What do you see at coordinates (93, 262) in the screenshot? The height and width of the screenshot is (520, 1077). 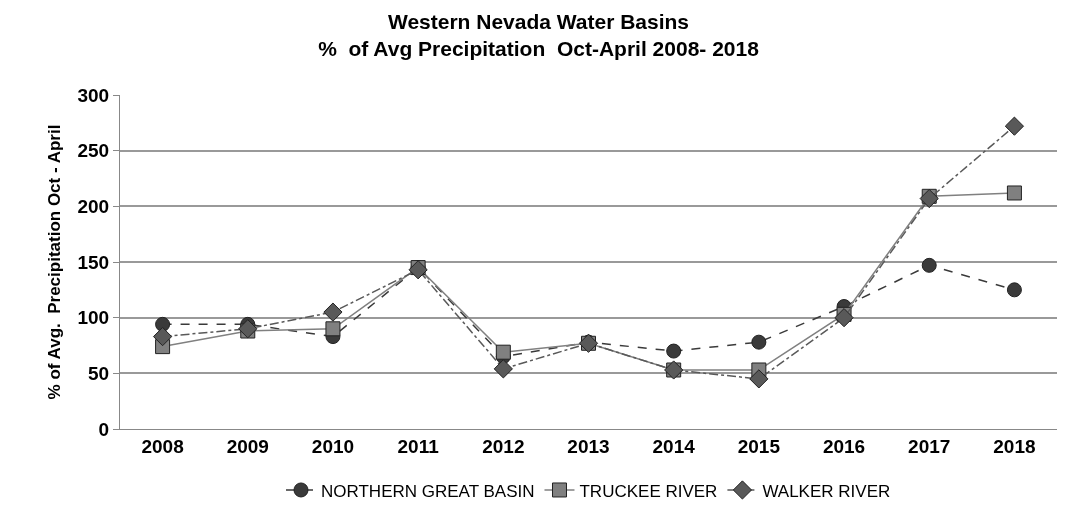 I see `y-tick-label: 150` at bounding box center [93, 262].